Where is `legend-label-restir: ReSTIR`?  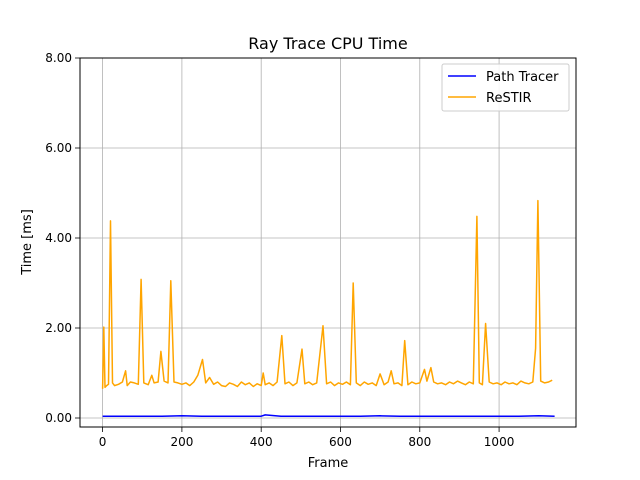 legend-label-restir: ReSTIR is located at coordinates (509, 98).